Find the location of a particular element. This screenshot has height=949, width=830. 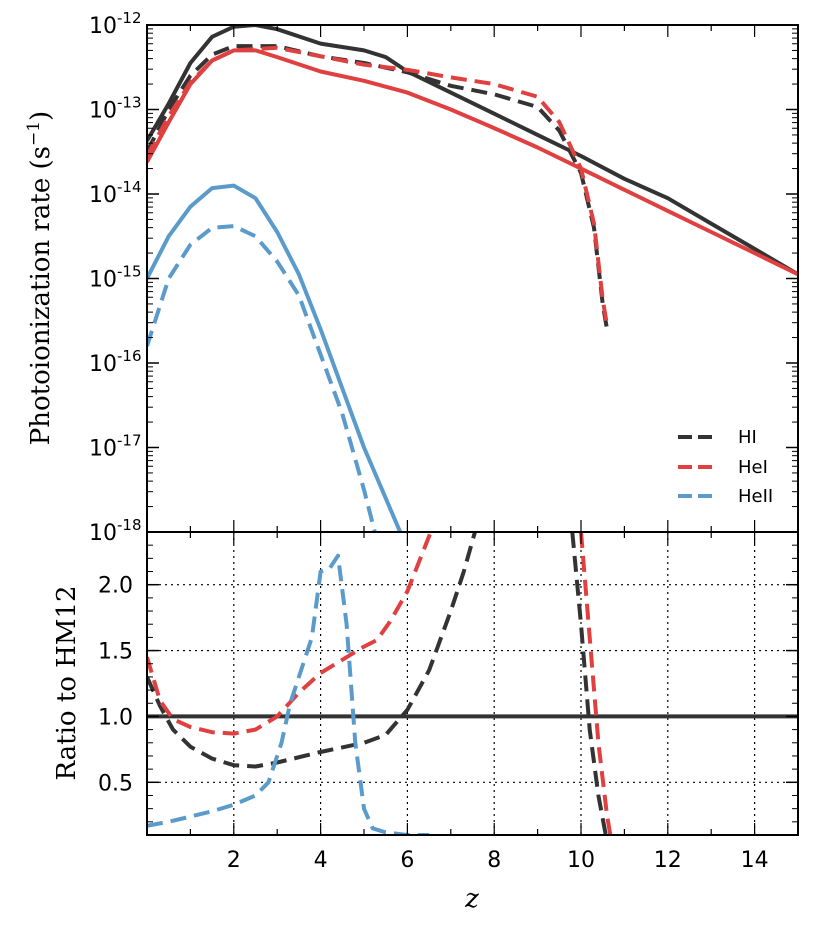

legend-label-heii: HeII is located at coordinates (755, 496).